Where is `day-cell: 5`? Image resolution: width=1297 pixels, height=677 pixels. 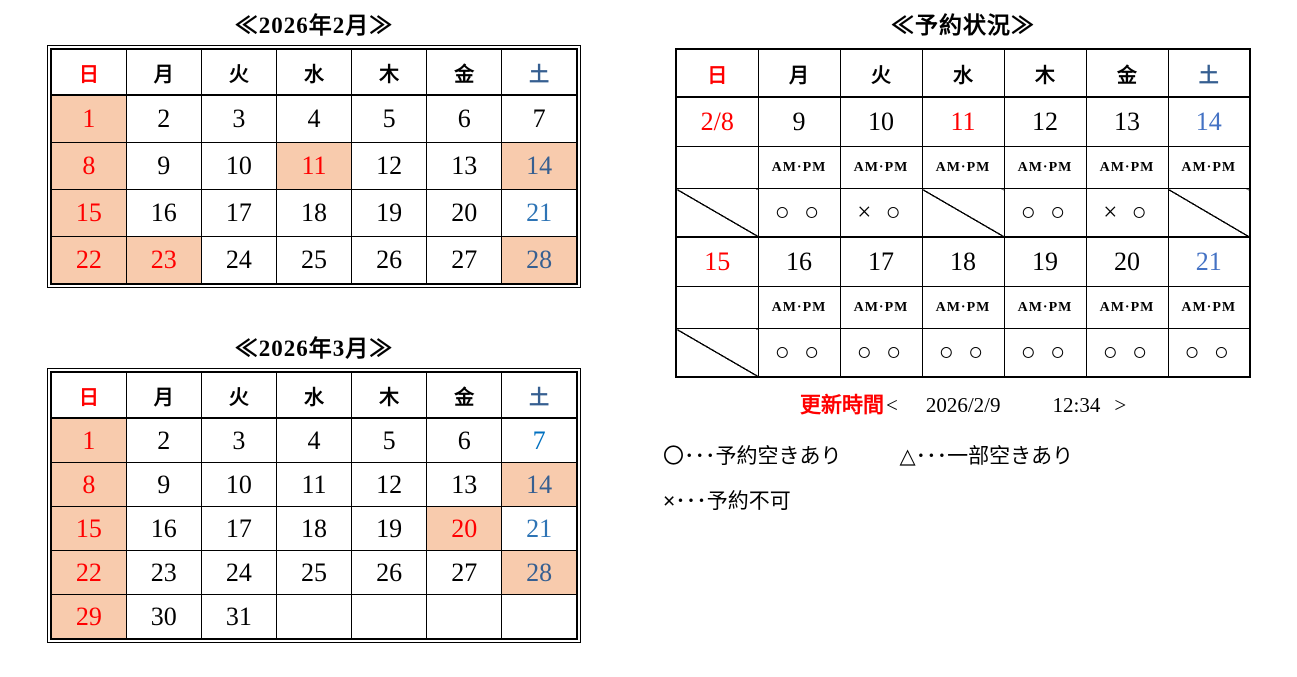 day-cell: 5 is located at coordinates (389, 118).